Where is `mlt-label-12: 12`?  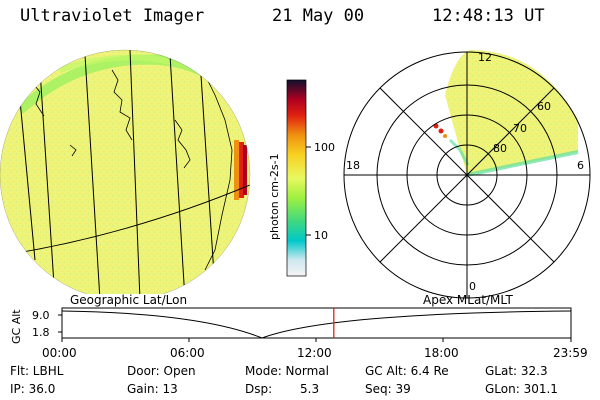 mlt-label-12: 12 is located at coordinates (485, 57).